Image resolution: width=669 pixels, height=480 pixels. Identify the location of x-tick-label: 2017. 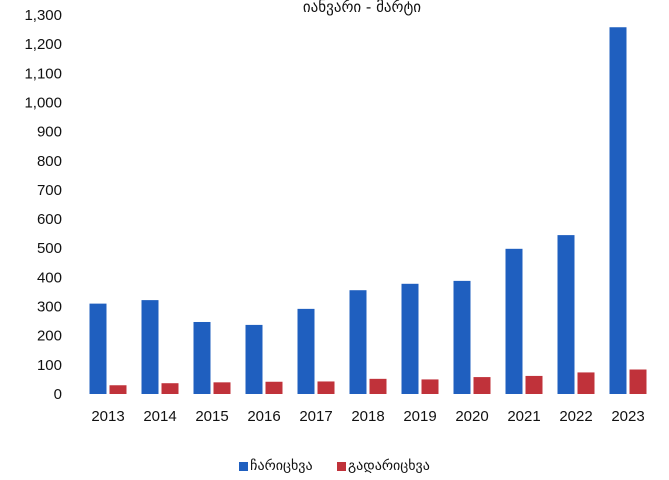
(315, 416).